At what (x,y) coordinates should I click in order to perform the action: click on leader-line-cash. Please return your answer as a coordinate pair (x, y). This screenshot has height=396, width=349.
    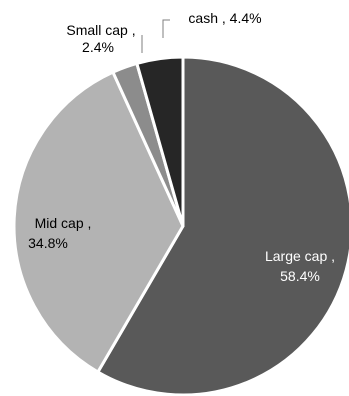
    Looking at the image, I should click on (166, 28).